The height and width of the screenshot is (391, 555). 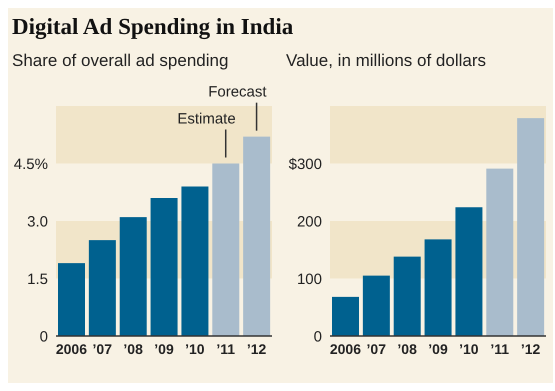 I want to click on chart-subtitle: Value, in millions of dollars, so click(x=386, y=61).